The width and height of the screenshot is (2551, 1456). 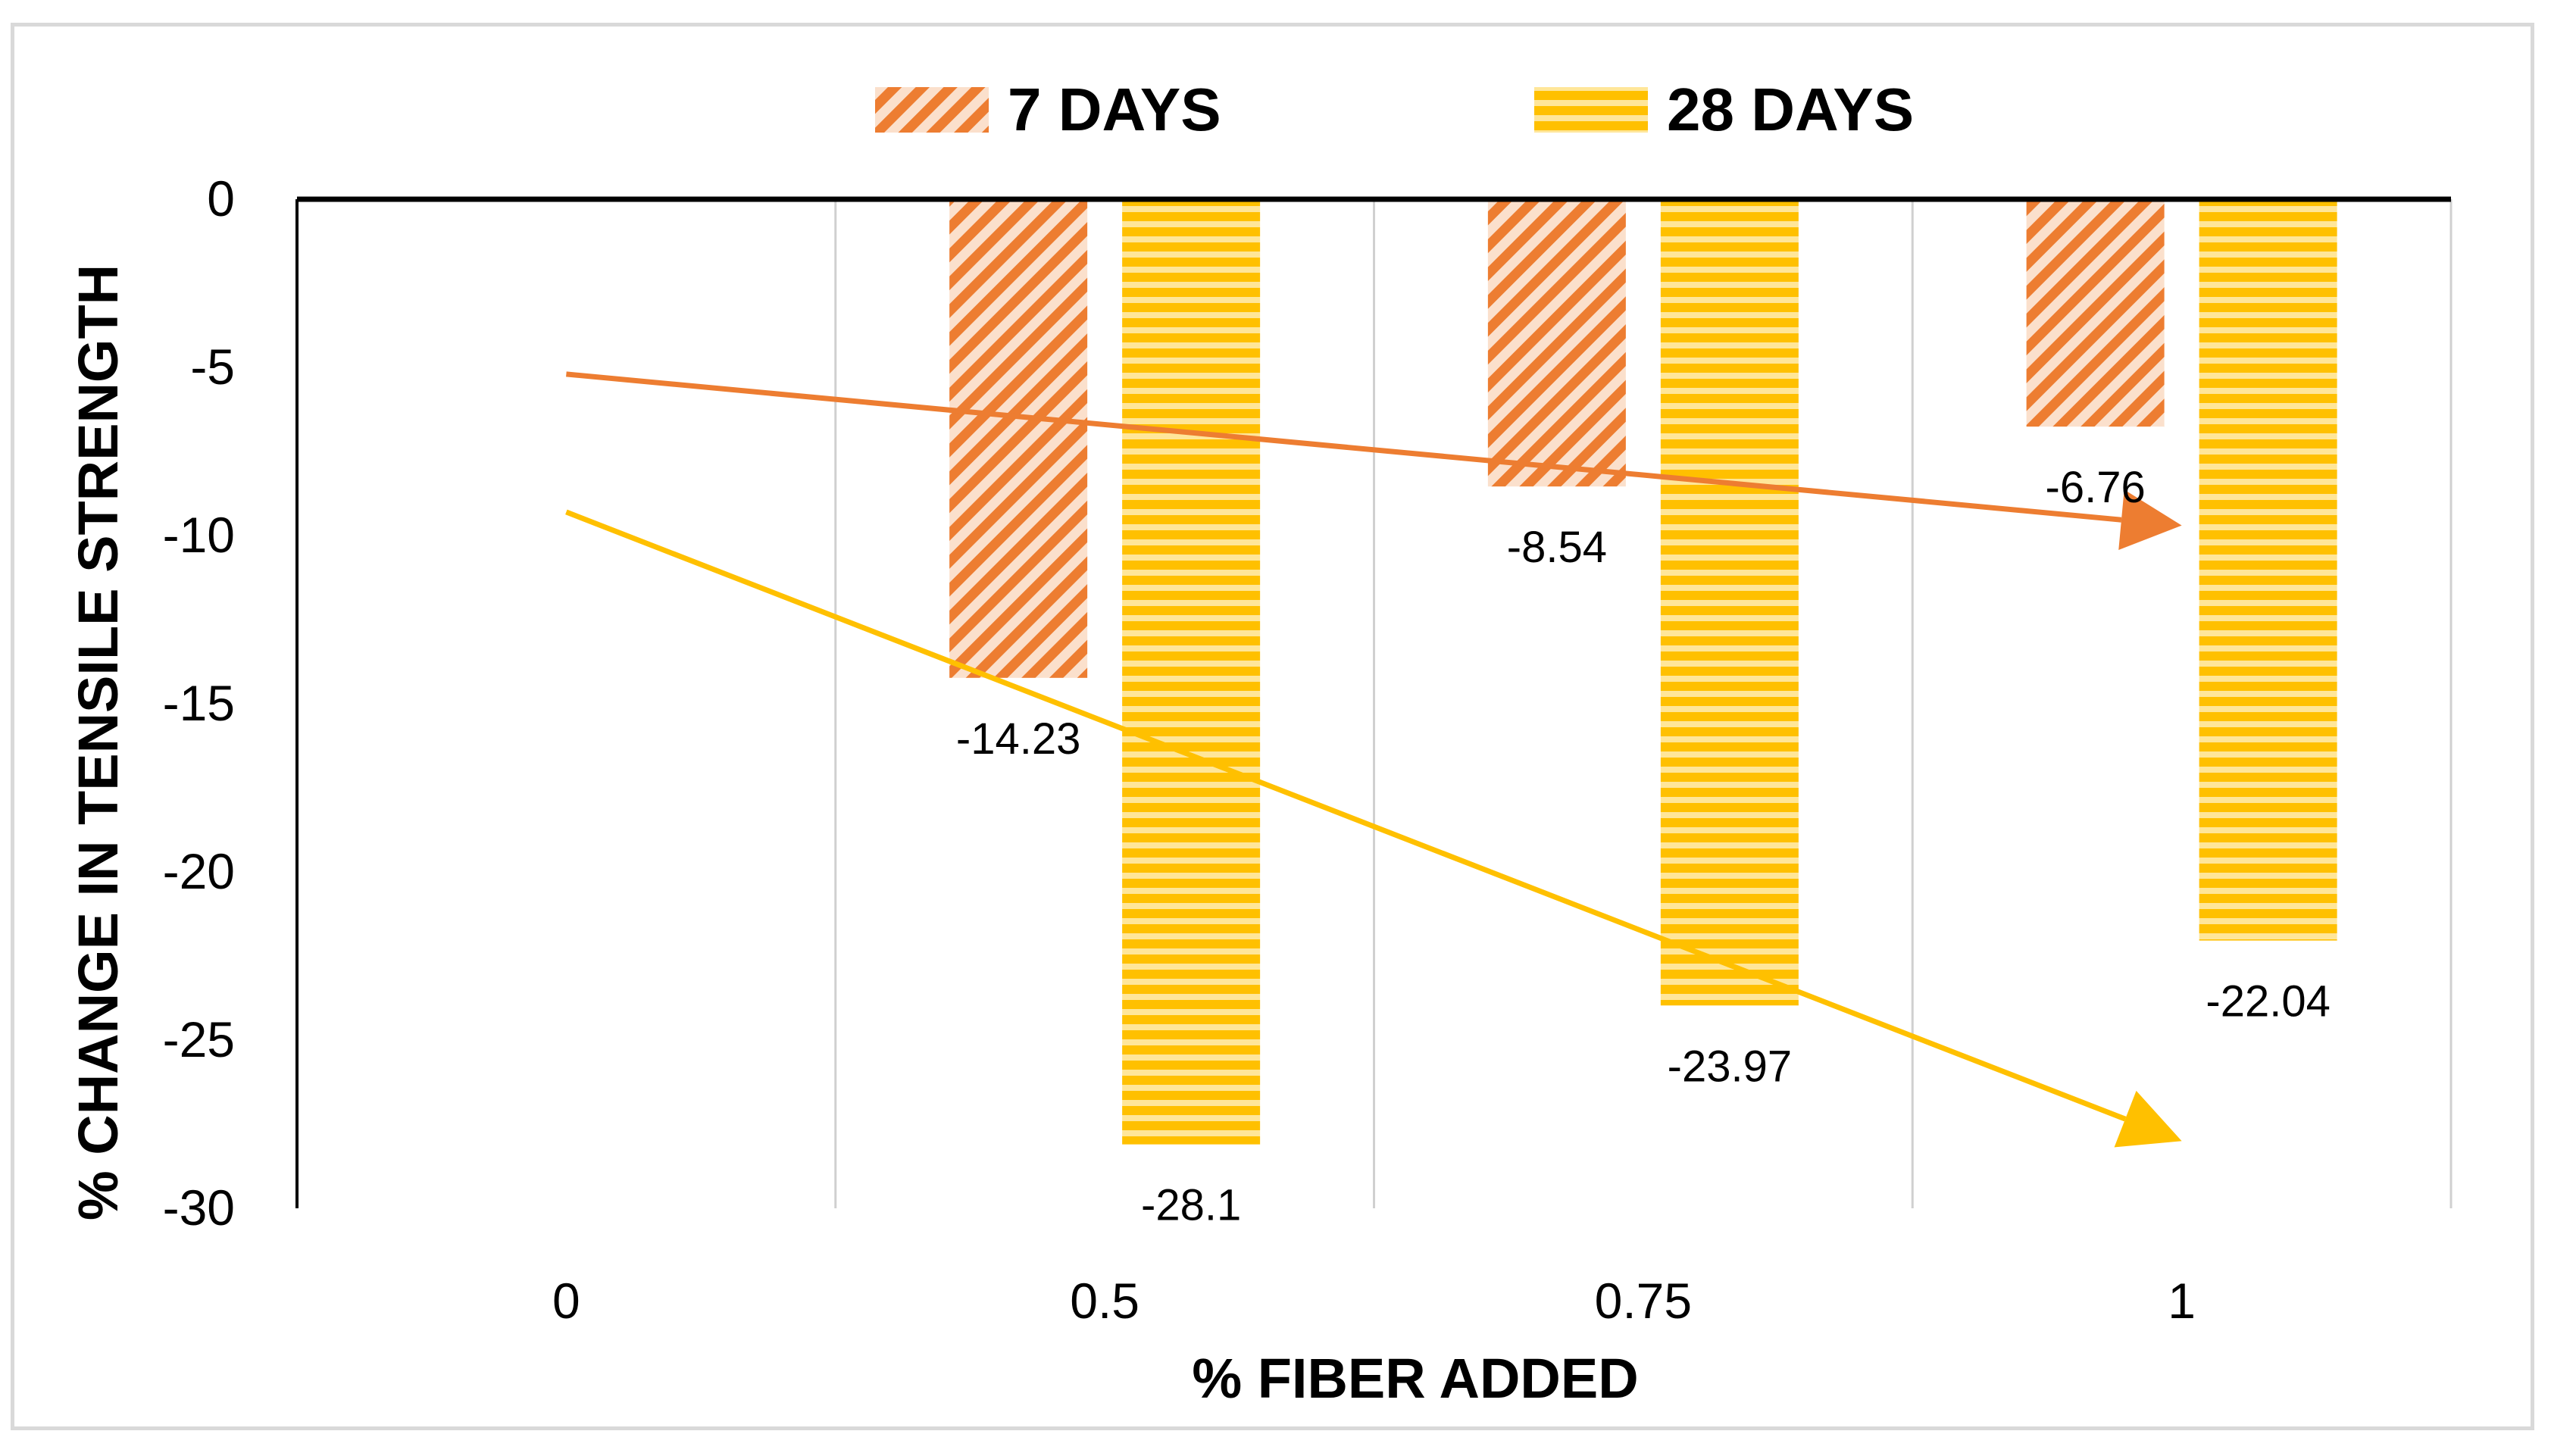 What do you see at coordinates (98, 742) in the screenshot?
I see `y-axis-title: % CHANGE IN TENSILE STRENGTH` at bounding box center [98, 742].